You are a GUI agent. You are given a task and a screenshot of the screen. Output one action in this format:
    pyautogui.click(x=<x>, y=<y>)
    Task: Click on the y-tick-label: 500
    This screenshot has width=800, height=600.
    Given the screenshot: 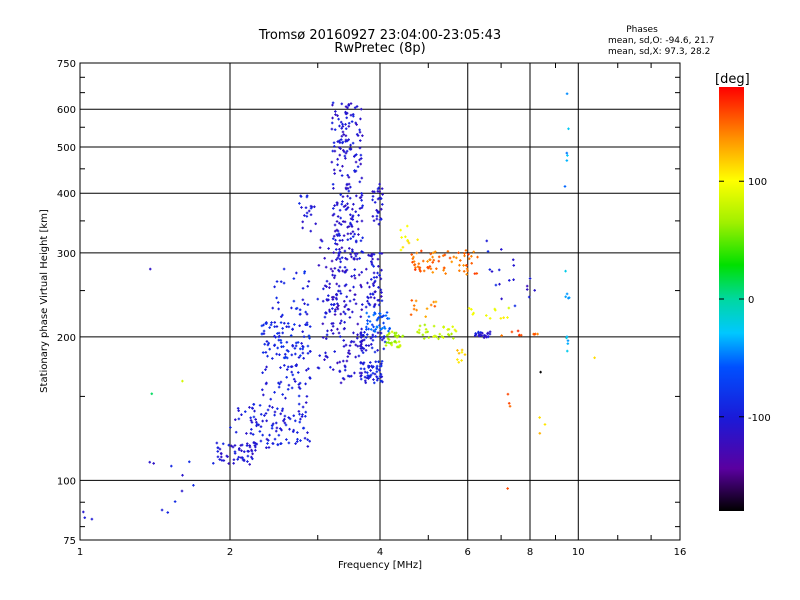 What is the action you would take?
    pyautogui.click(x=66, y=148)
    